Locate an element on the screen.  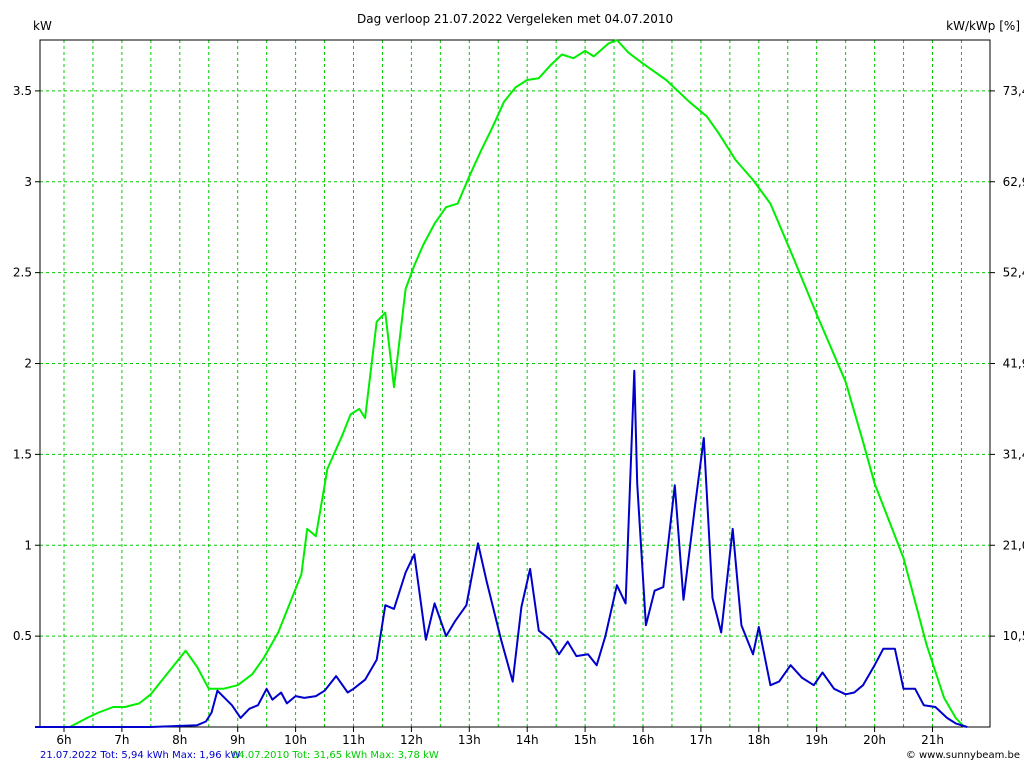
x-tick-label: 7h is located at coordinates (121, 740).